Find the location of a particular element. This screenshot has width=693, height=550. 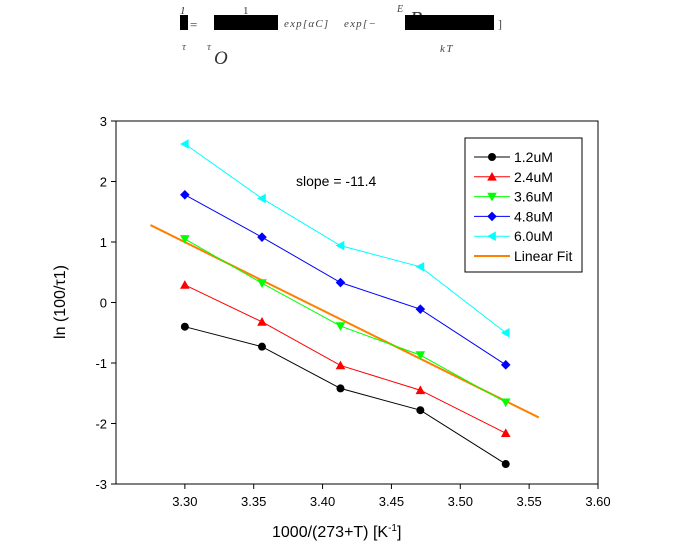

legend-box is located at coordinates (523, 205).